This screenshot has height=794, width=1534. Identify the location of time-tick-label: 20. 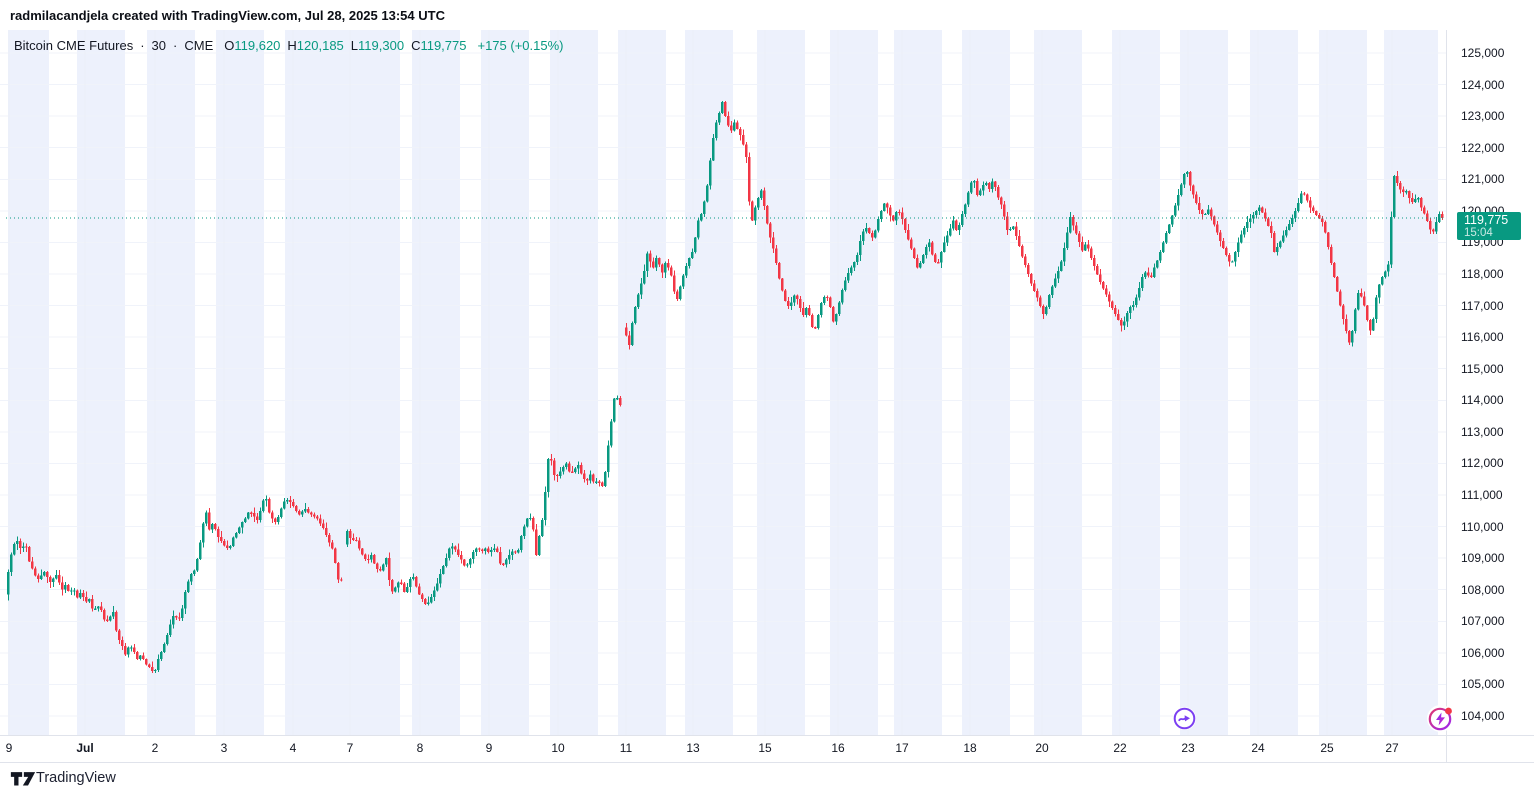
(1042, 748).